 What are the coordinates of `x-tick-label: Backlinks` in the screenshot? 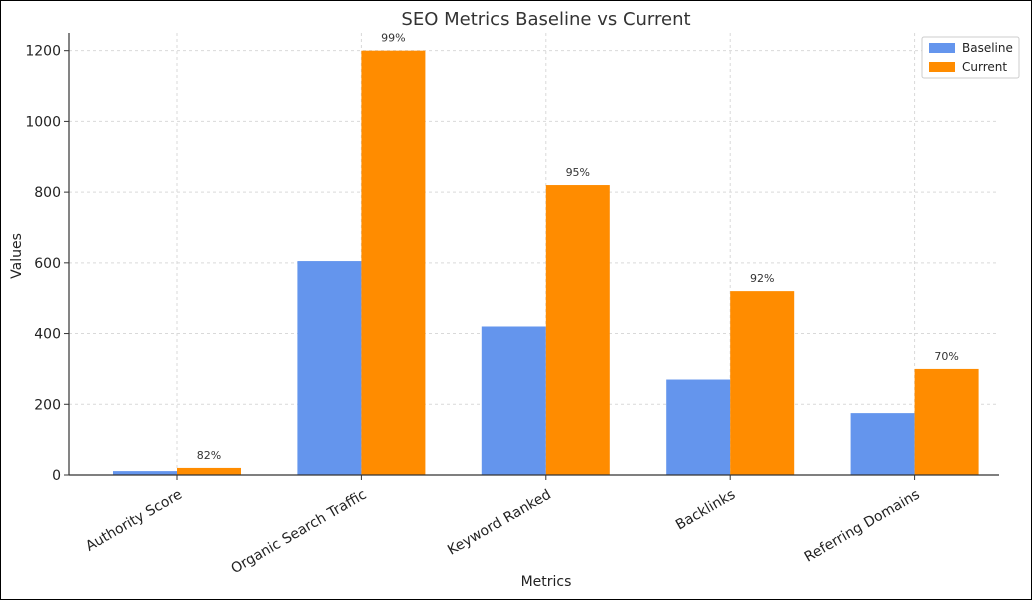 It's located at (705, 510).